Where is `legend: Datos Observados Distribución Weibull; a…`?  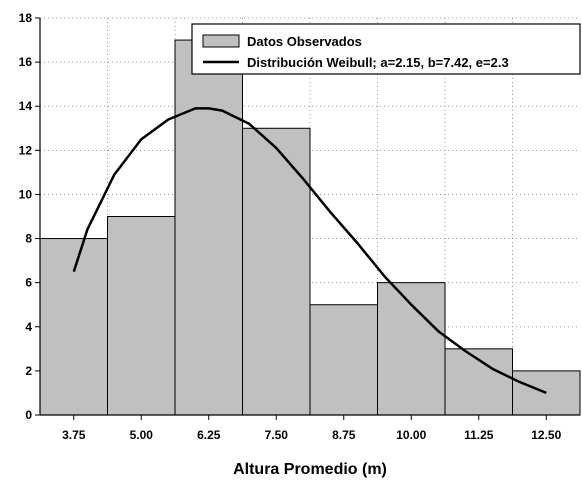
legend: Datos Observados Distribución Weibull; a… is located at coordinates (386, 49).